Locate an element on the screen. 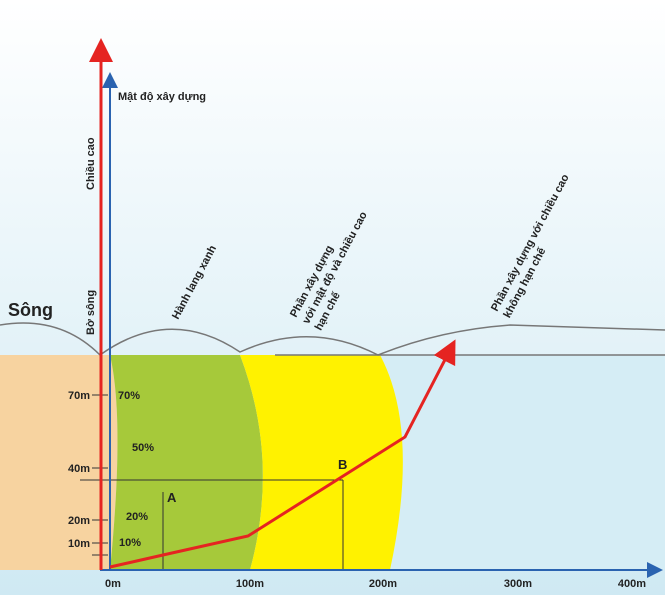  density-label: 20% is located at coordinates (137, 517).